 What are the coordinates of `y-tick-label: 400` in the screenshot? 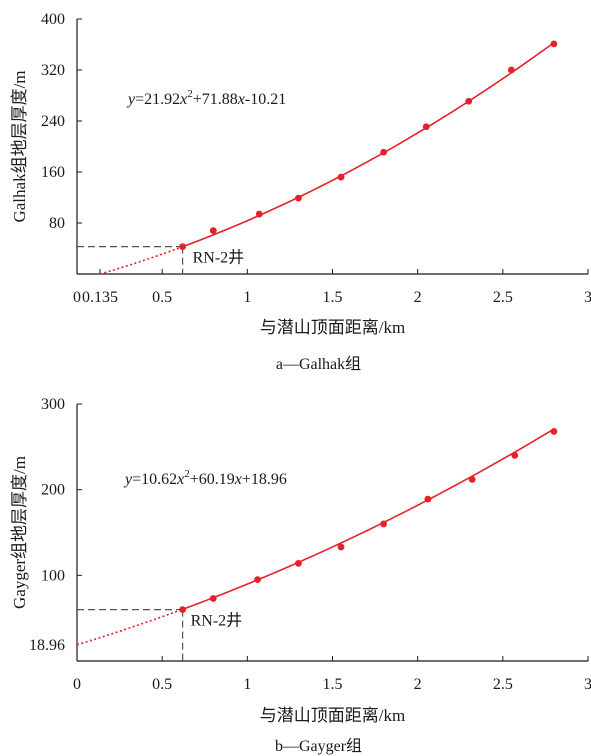 It's located at (53, 19).